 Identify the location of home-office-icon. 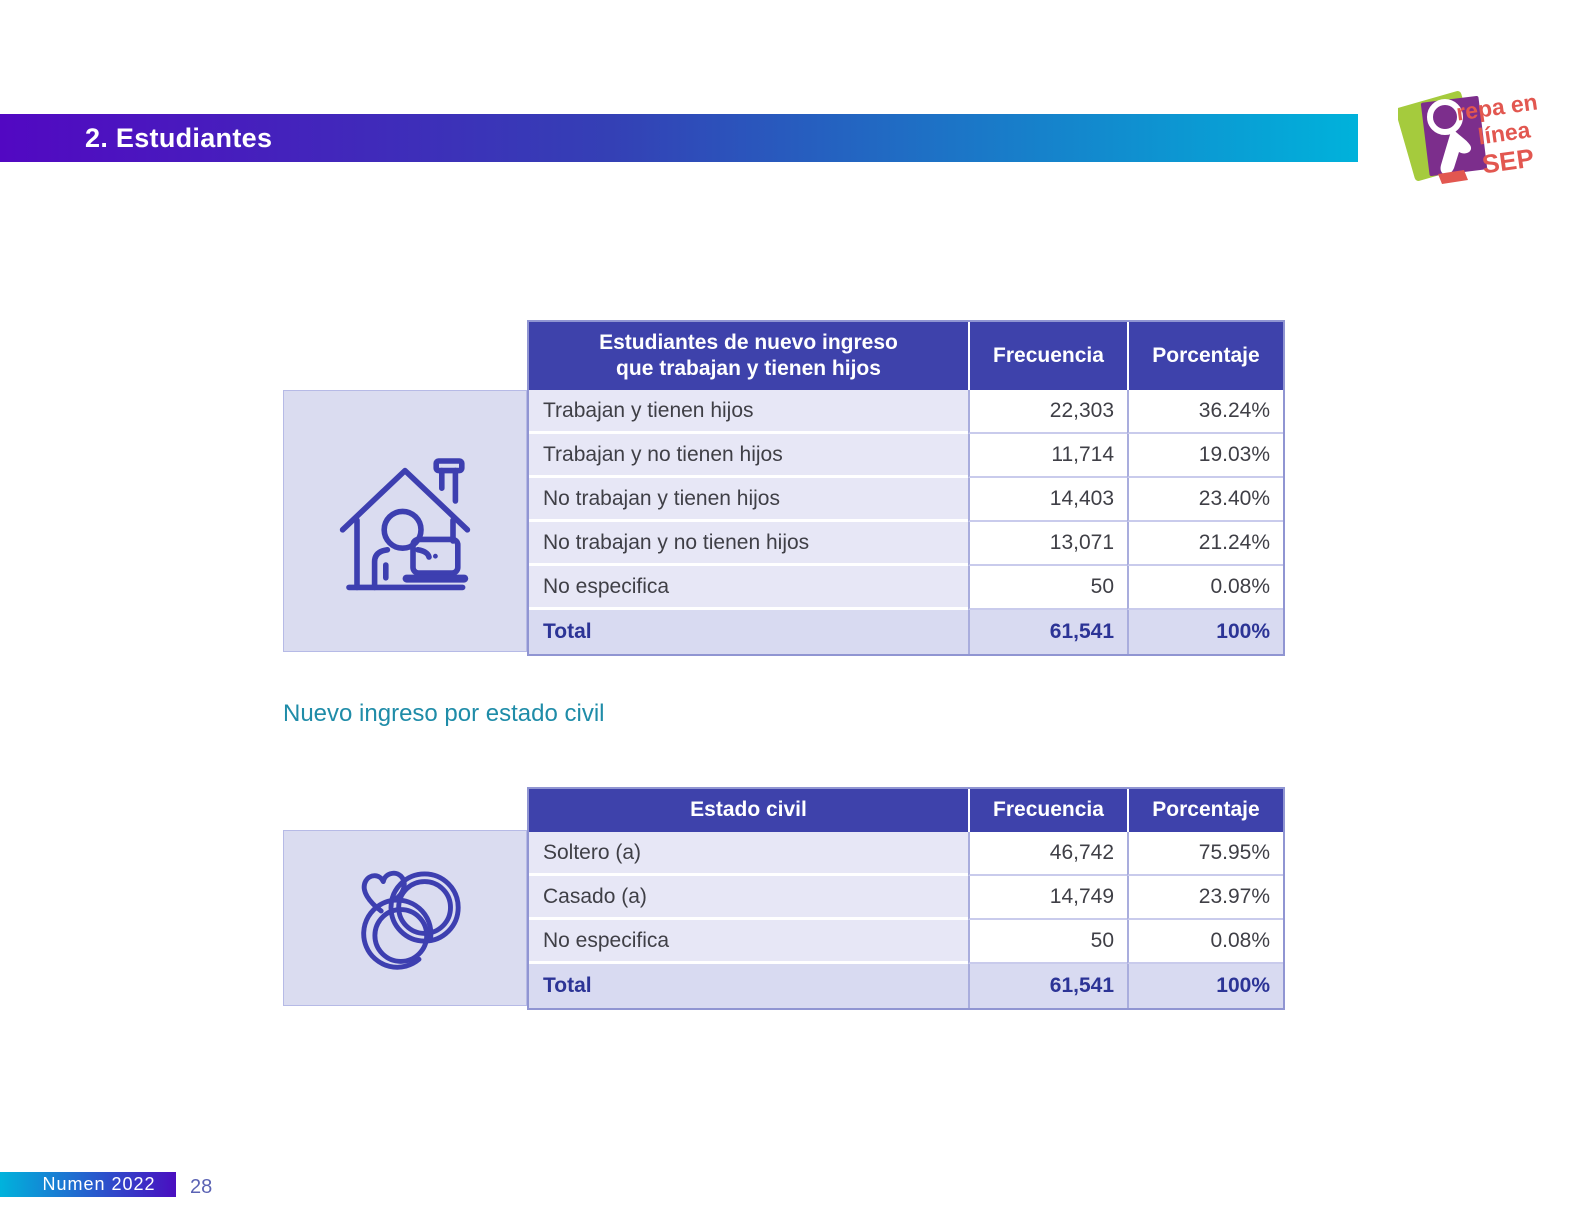
(405, 524).